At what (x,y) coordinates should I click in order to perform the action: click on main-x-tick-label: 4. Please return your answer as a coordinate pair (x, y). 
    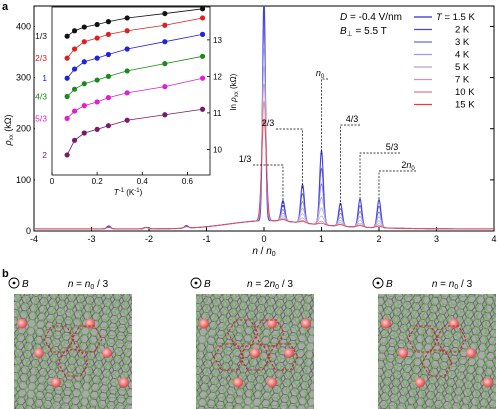
    Looking at the image, I should click on (493, 239).